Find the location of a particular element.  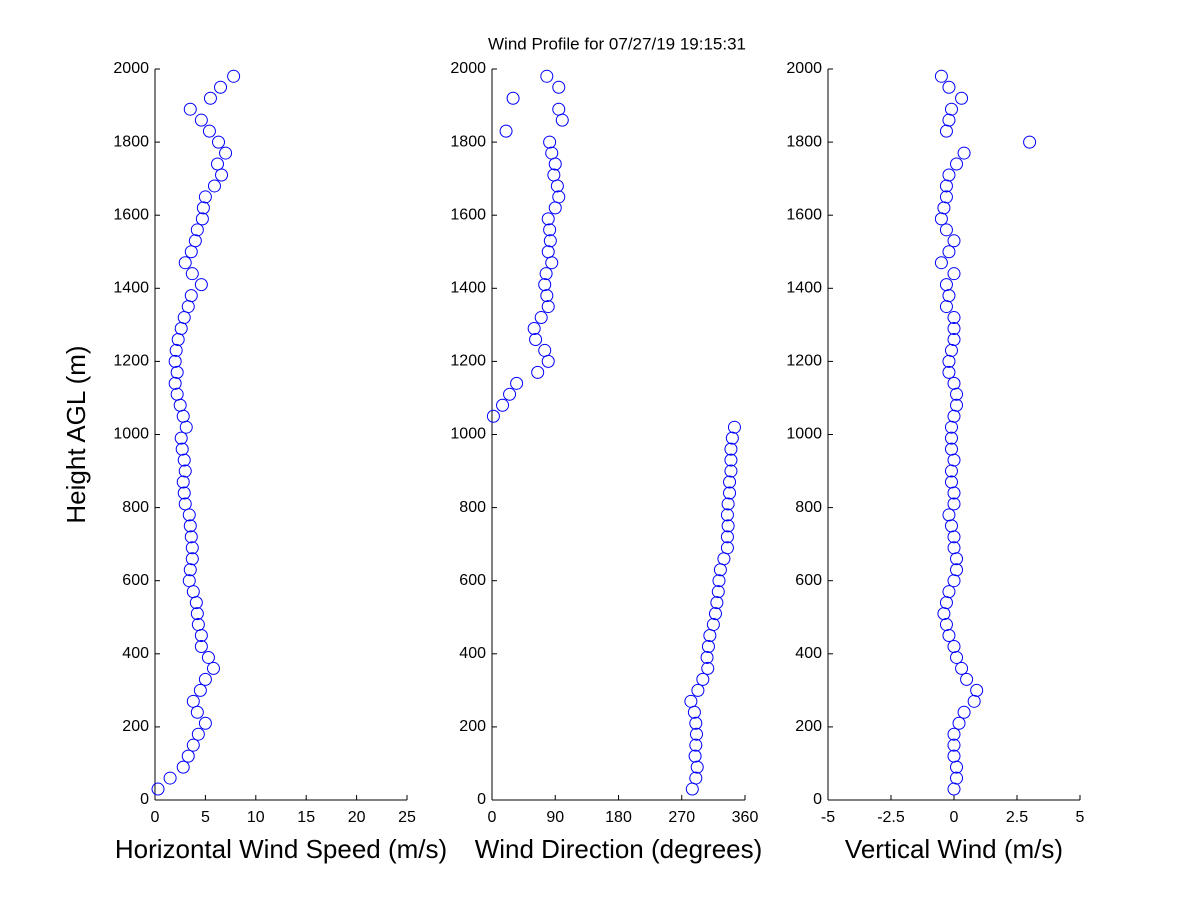

x-tick-label: 360 is located at coordinates (745, 817).